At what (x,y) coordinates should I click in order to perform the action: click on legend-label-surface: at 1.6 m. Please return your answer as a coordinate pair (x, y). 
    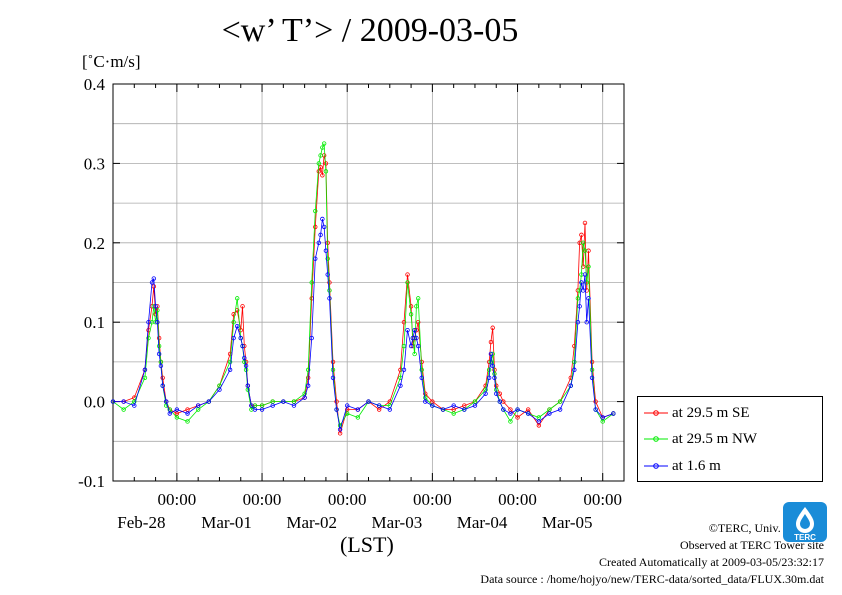
    Looking at the image, I should click on (696, 465).